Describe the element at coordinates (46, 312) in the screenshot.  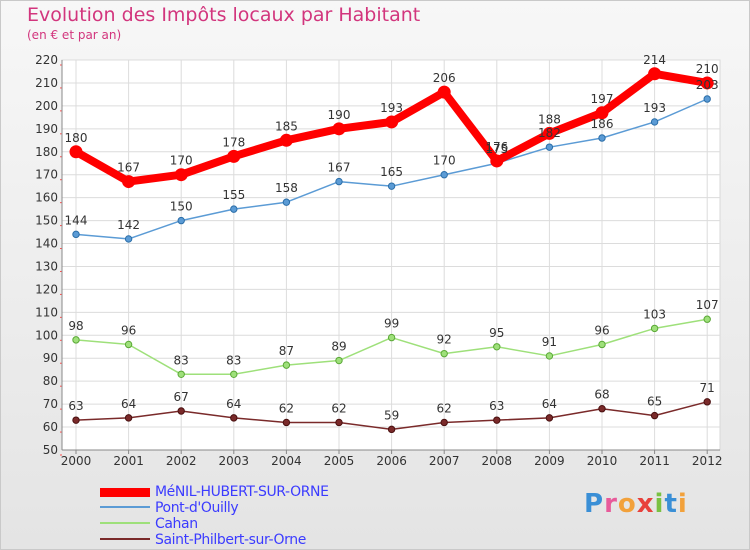
I see `y-tick-label: 110` at that location.